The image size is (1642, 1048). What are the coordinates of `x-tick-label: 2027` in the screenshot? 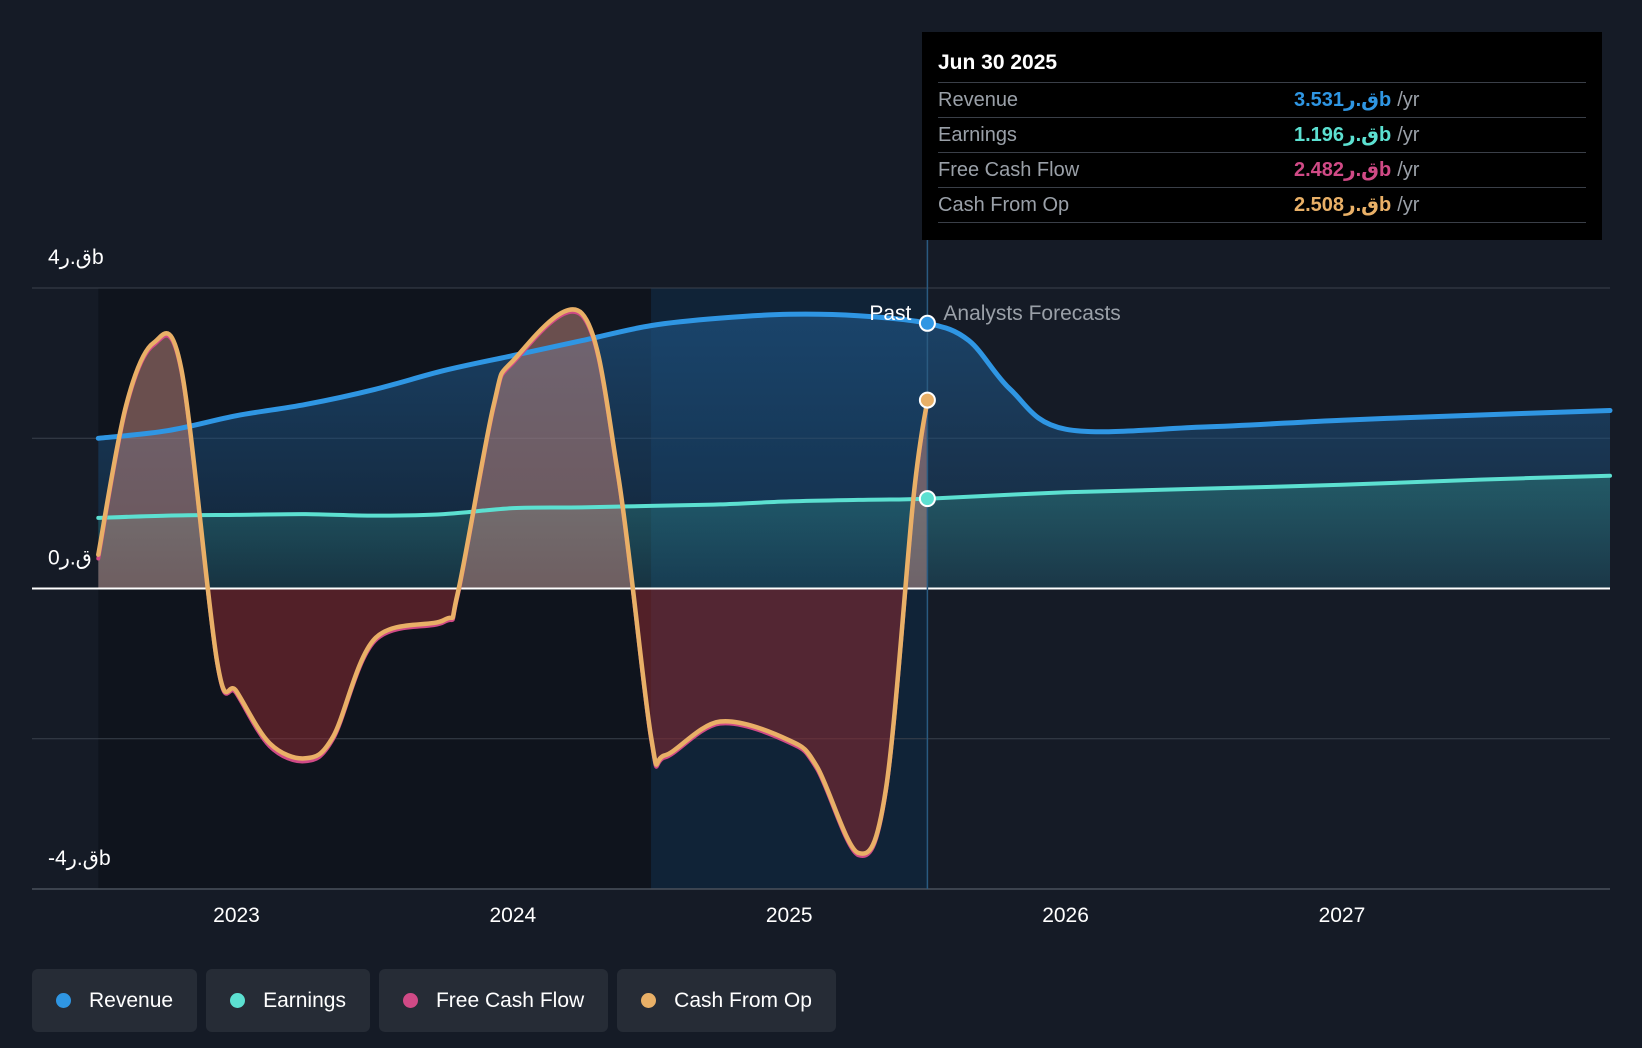 It's located at (1342, 915).